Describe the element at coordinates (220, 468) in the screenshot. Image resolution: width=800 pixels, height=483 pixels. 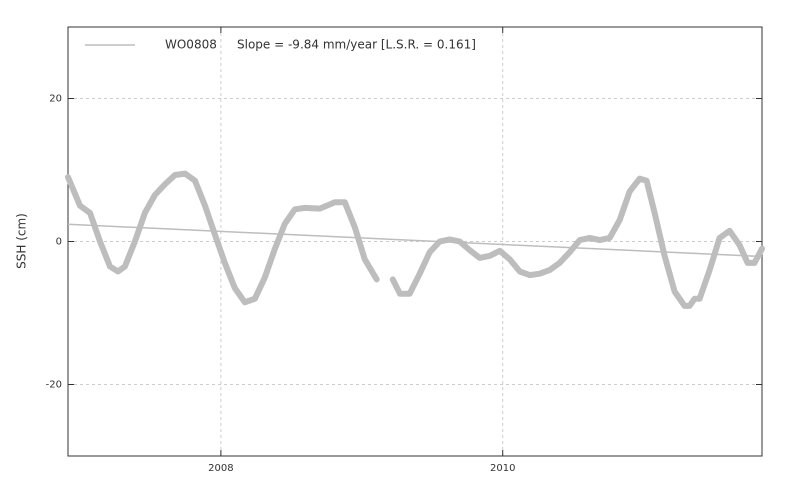
I see `x-tick-label: 2008` at that location.